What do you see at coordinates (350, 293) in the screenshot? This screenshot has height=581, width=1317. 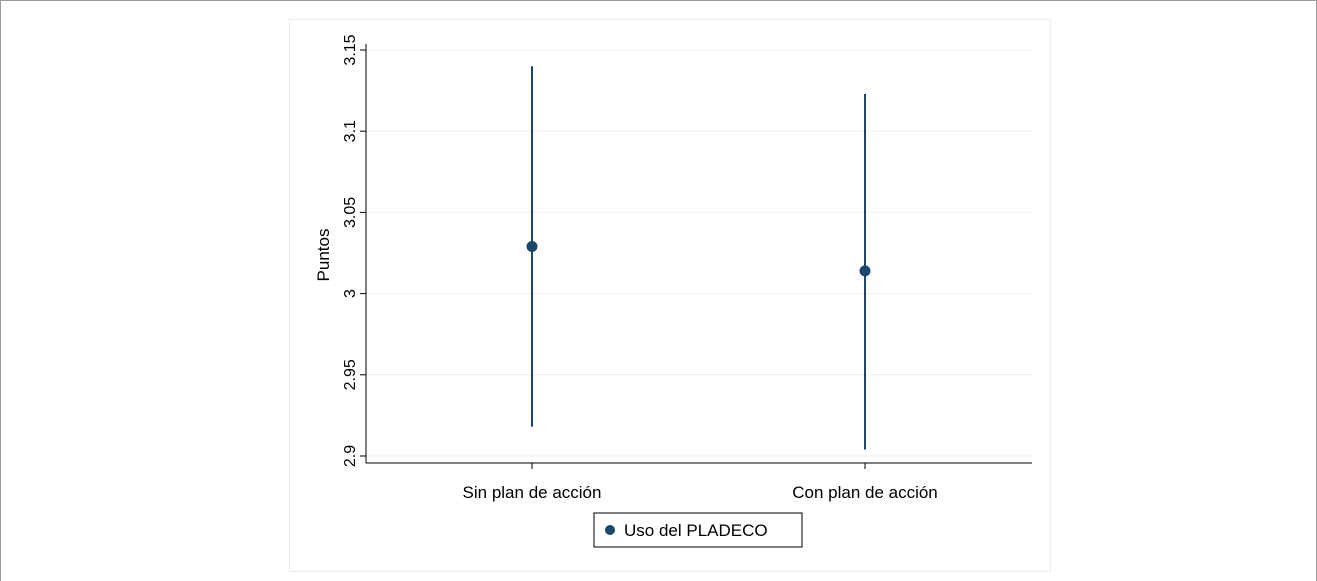 I see `y-tick-label: 3` at bounding box center [350, 293].